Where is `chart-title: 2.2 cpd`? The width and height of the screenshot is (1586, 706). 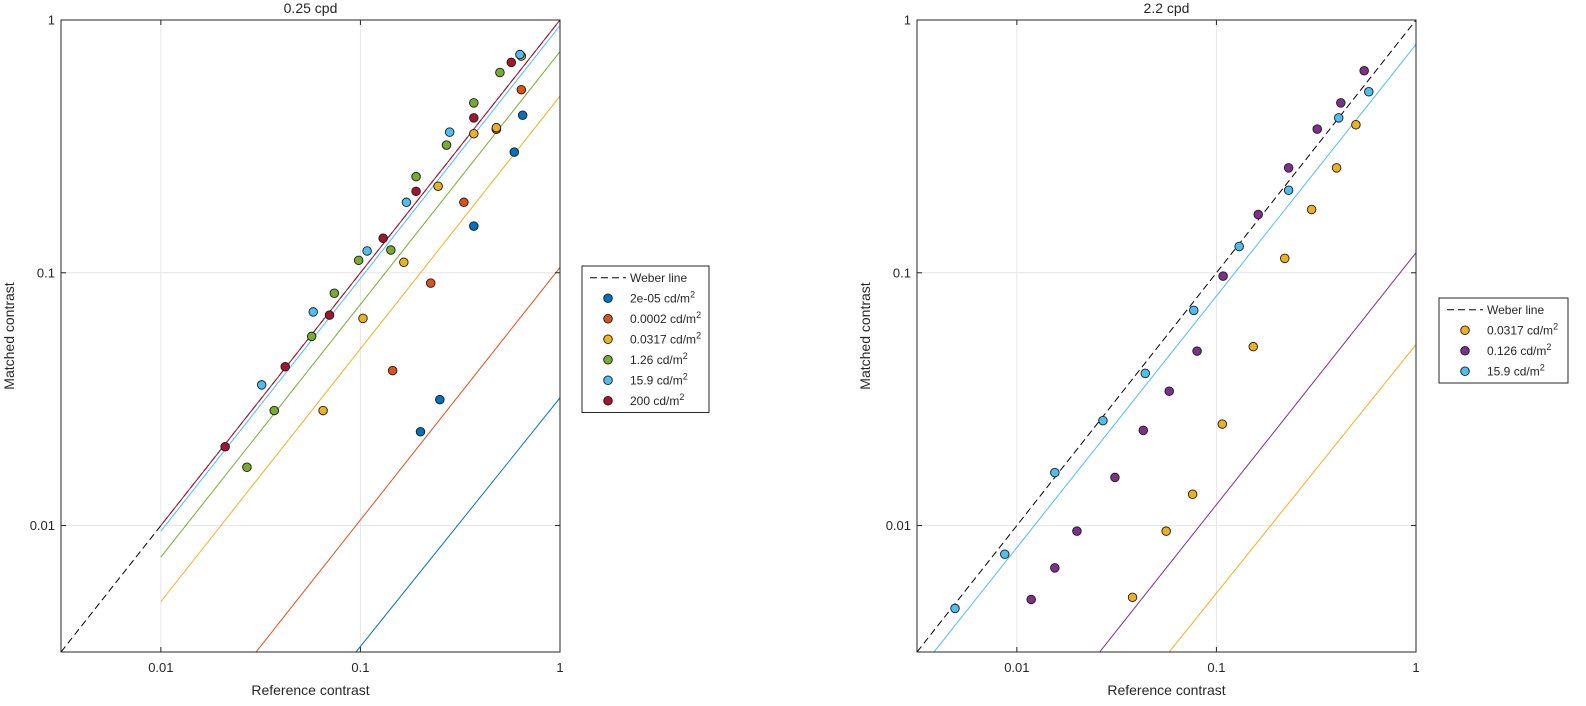 chart-title: 2.2 cpd is located at coordinates (1167, 8).